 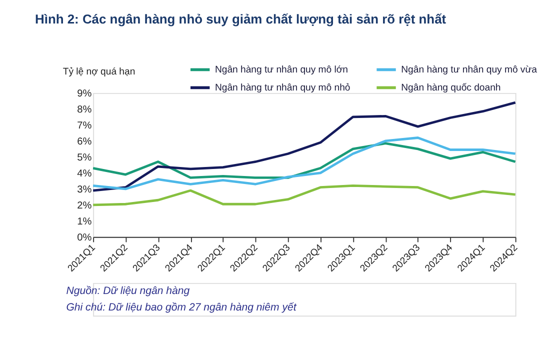 What do you see at coordinates (84, 94) in the screenshot?
I see `y-tick-label: 9%` at bounding box center [84, 94].